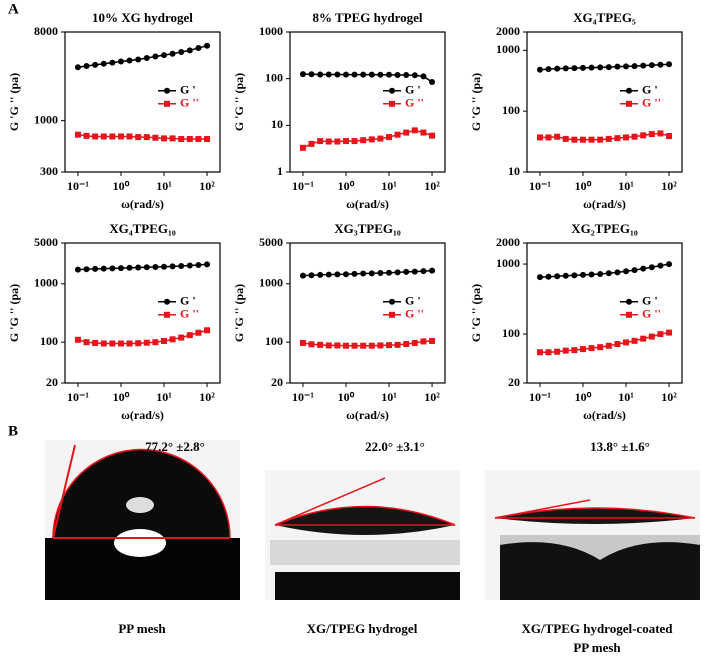  Describe the element at coordinates (362, 535) in the screenshot. I see `photo` at that location.